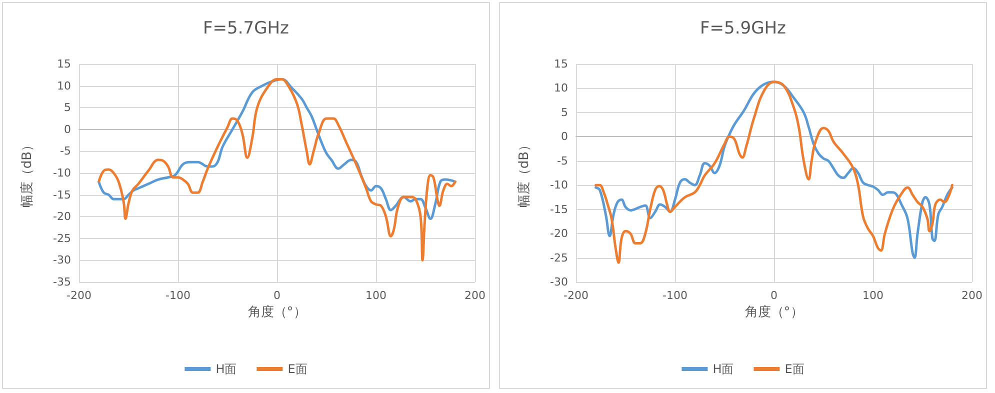  What do you see at coordinates (246, 28) in the screenshot?
I see `chart-title: F=5.7GHz` at bounding box center [246, 28].